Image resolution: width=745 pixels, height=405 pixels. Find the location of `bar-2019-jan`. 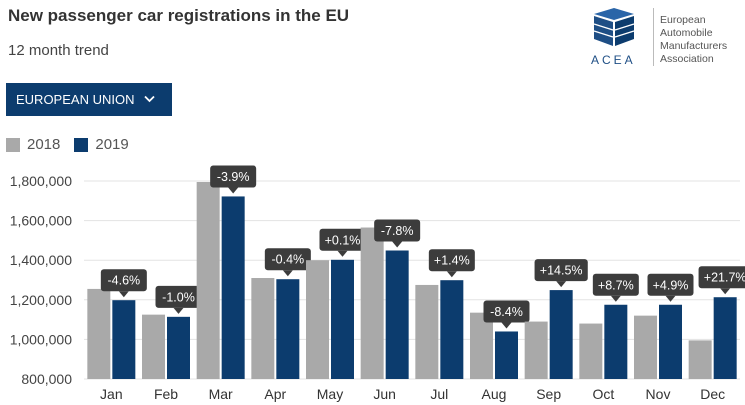

bar-2019-jan is located at coordinates (124, 339).